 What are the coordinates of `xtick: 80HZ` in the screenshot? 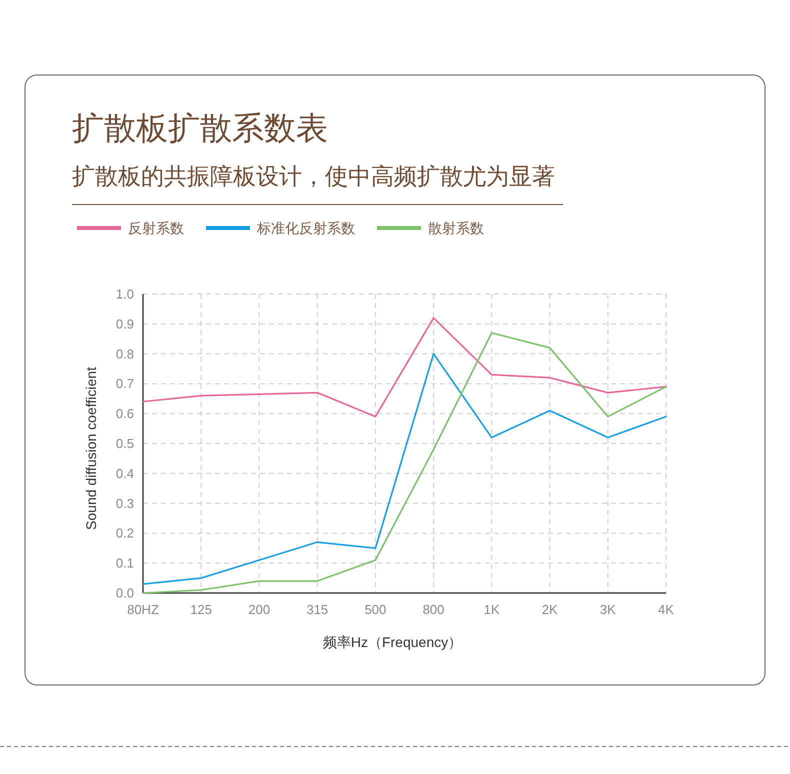 It's located at (143, 609).